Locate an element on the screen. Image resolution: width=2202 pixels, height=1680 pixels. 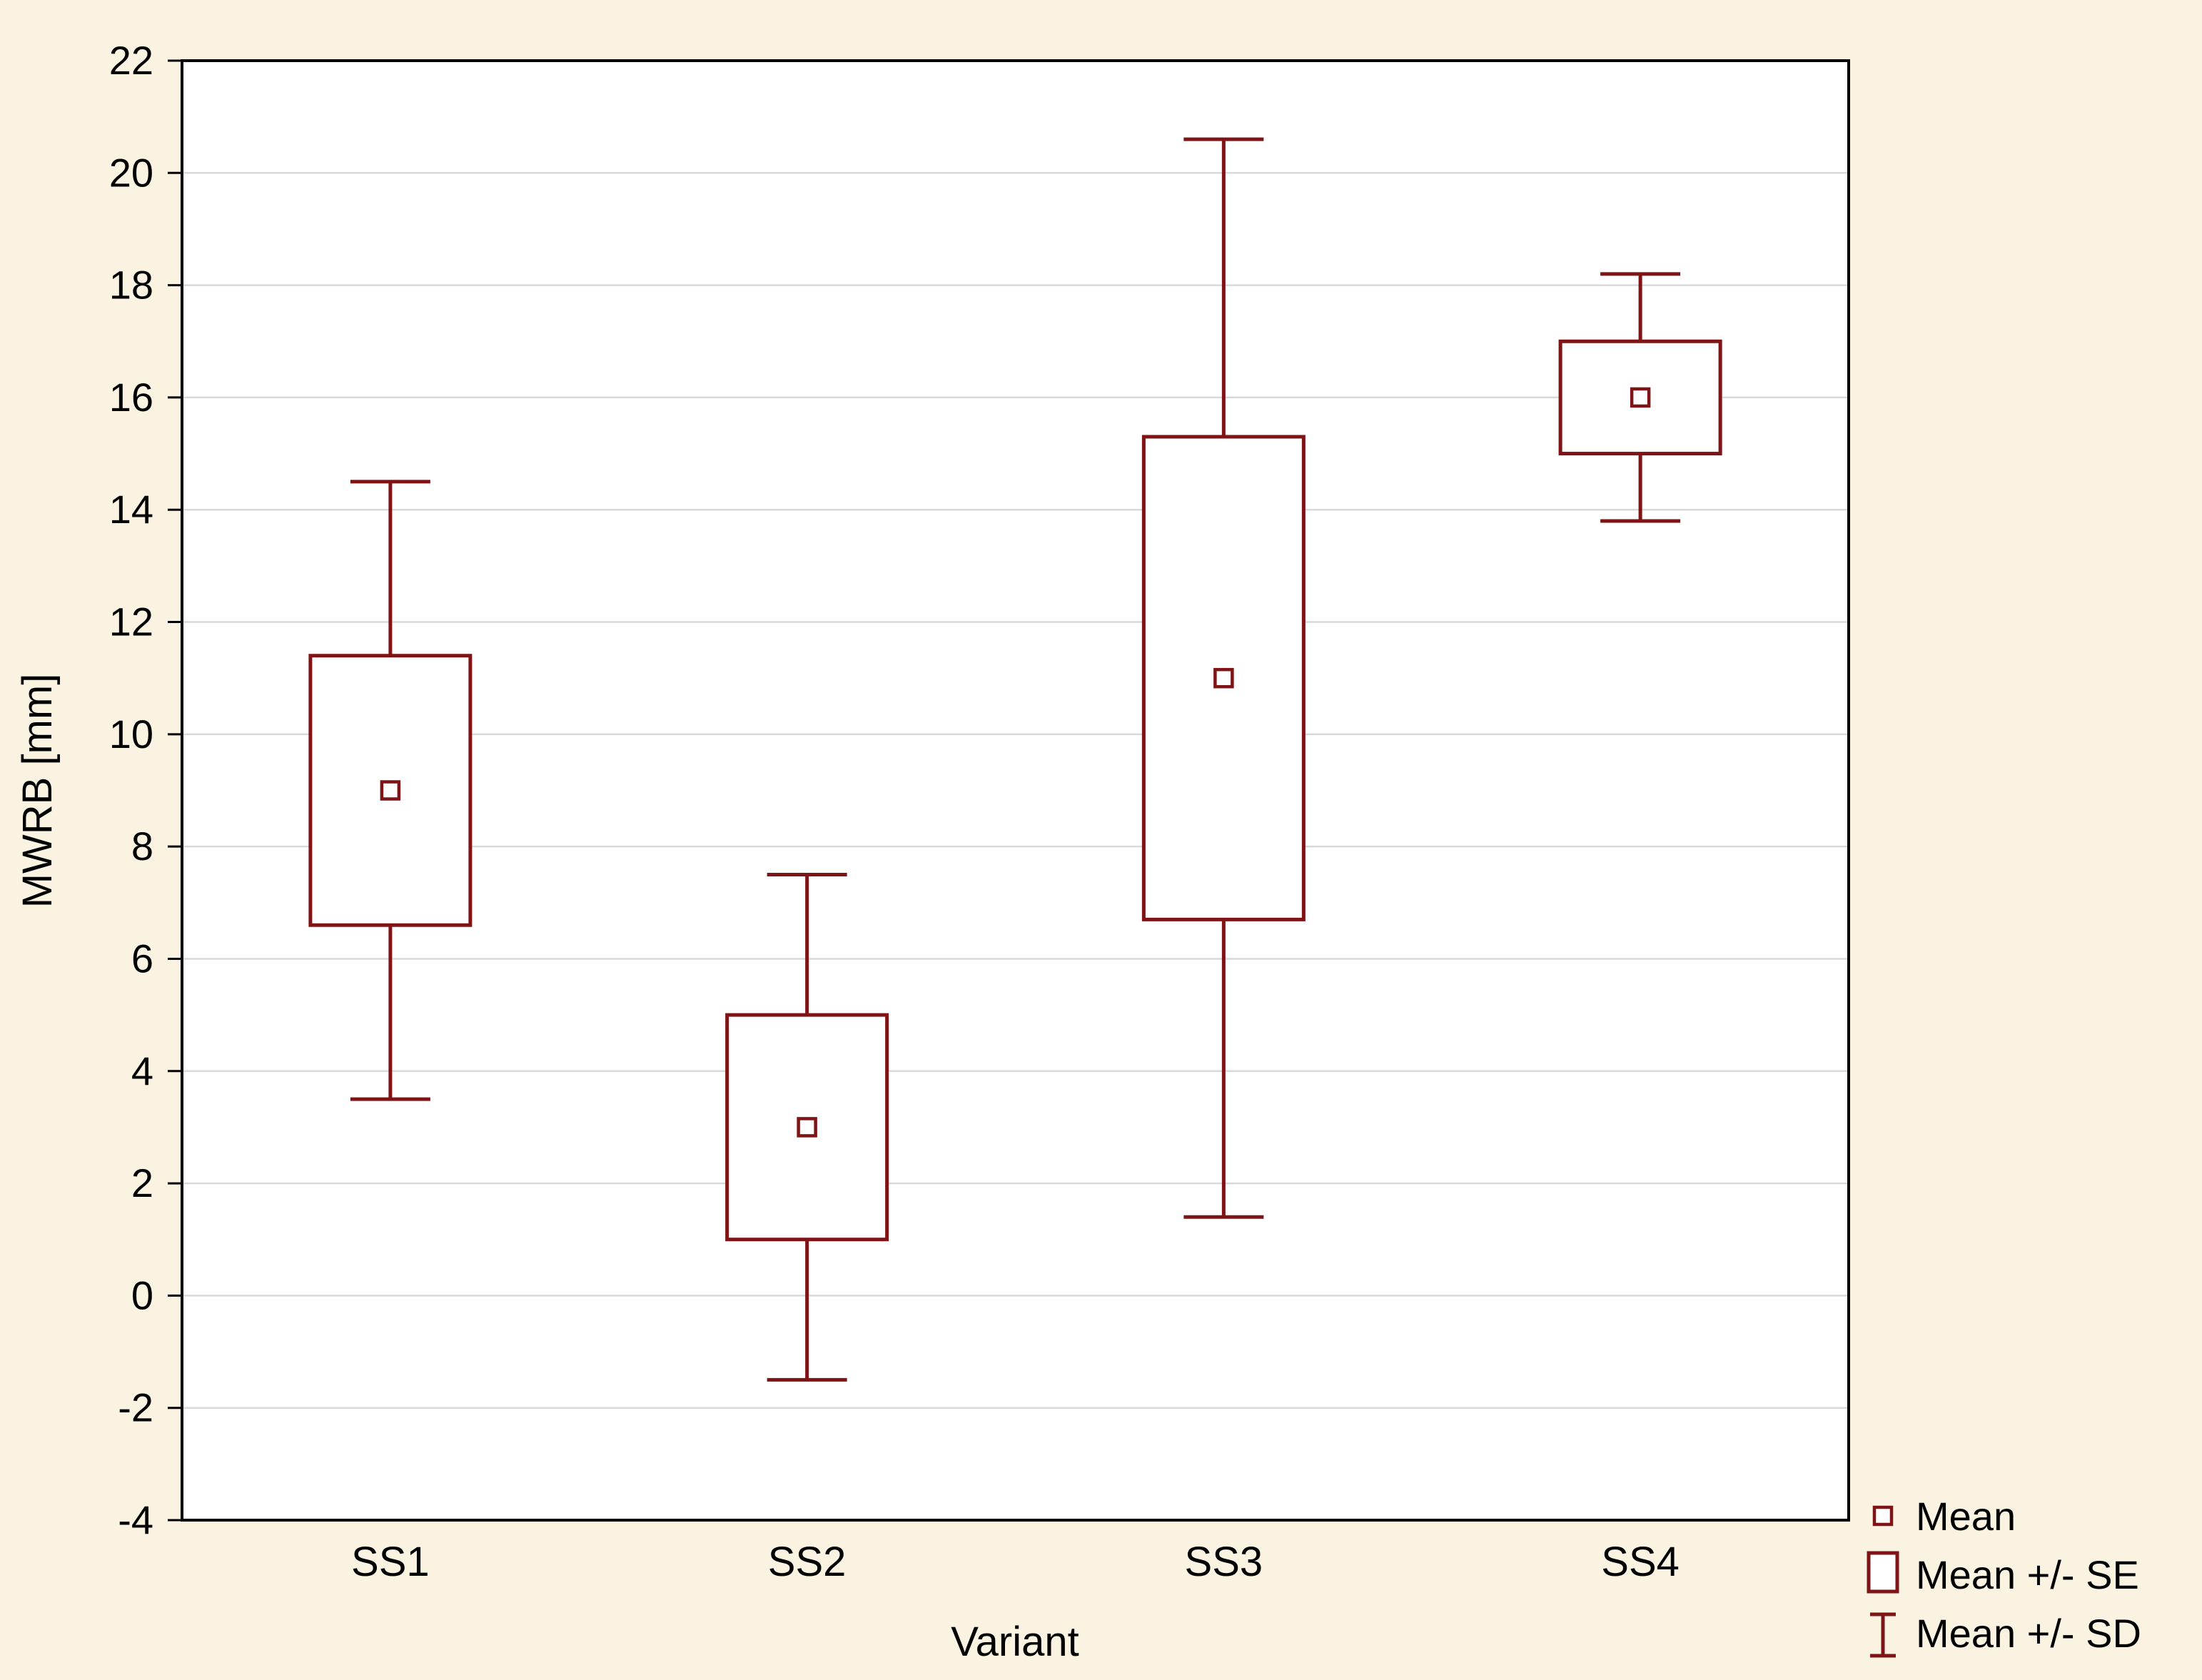
y-tick-label: 2 is located at coordinates (142, 1182).